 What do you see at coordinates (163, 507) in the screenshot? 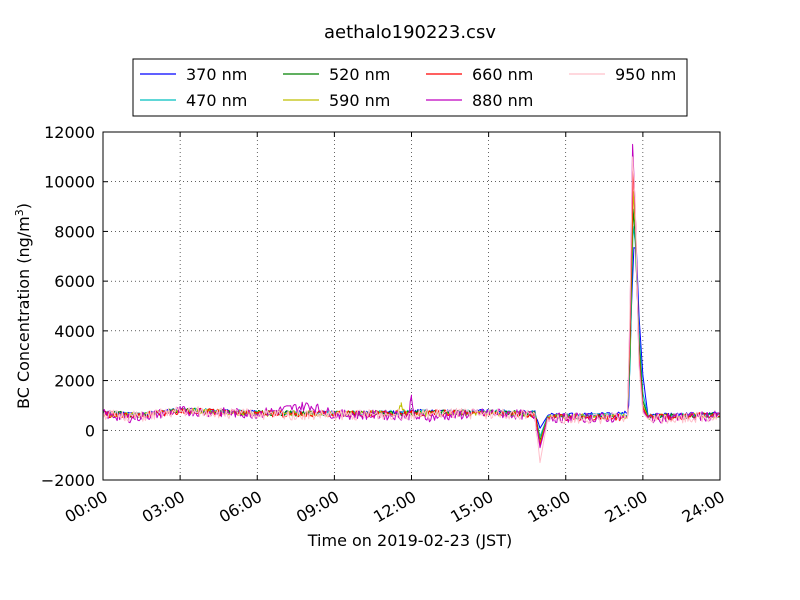
I see `x-tick-label: 03:00` at bounding box center [163, 507].